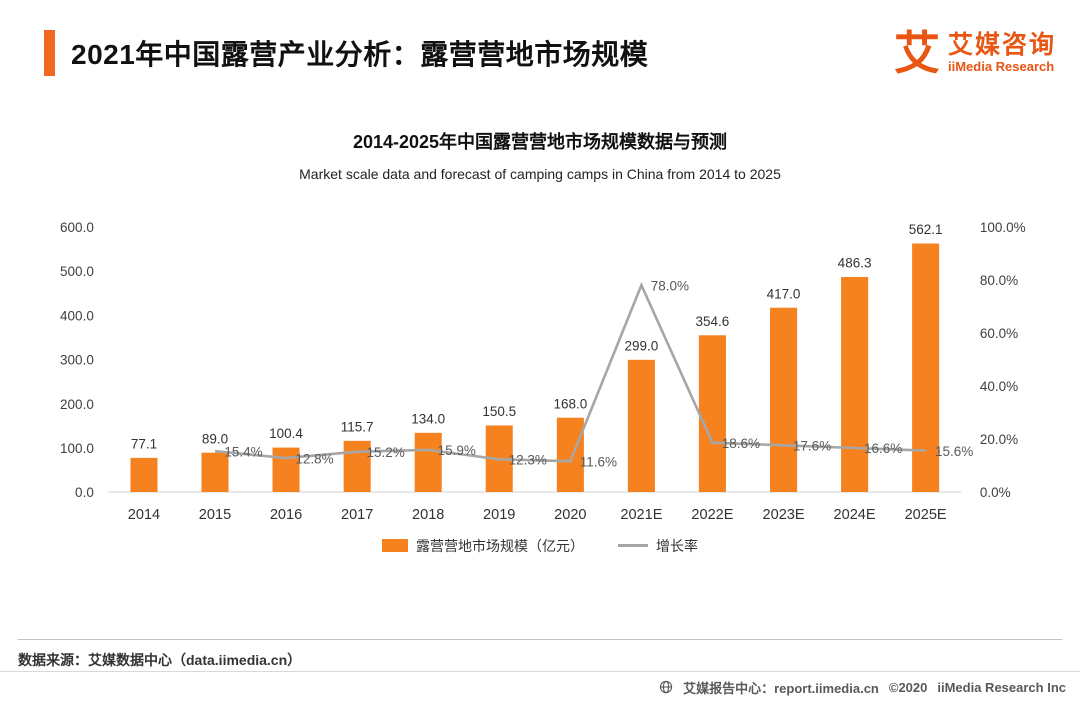 This screenshot has height=702, width=1080. I want to click on legend-line-label: 增长率, so click(677, 545).